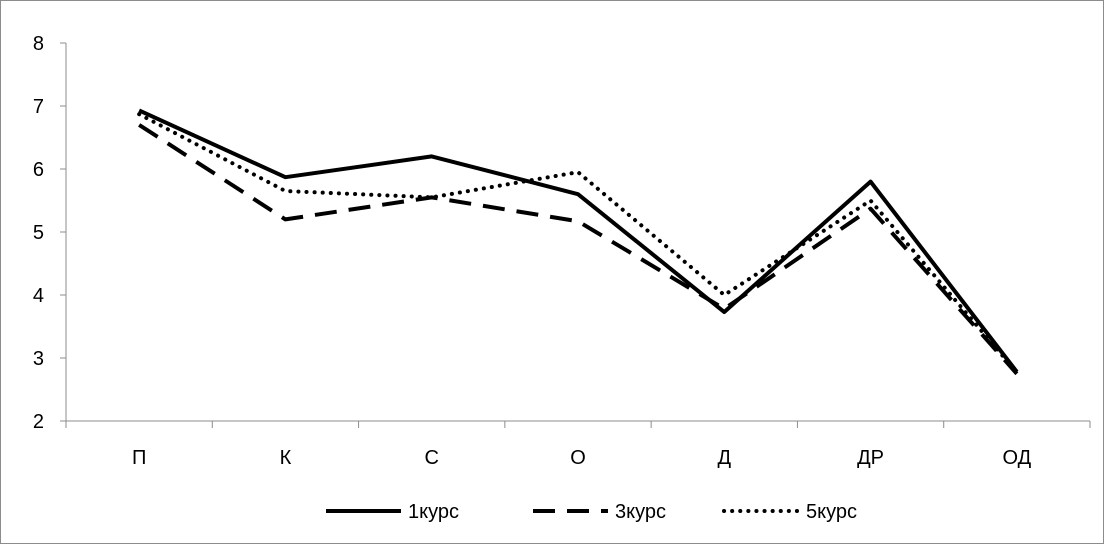 This screenshot has height=545, width=1104. Describe the element at coordinates (433, 512) in the screenshot. I see `legend-label-1: 1курс` at that location.